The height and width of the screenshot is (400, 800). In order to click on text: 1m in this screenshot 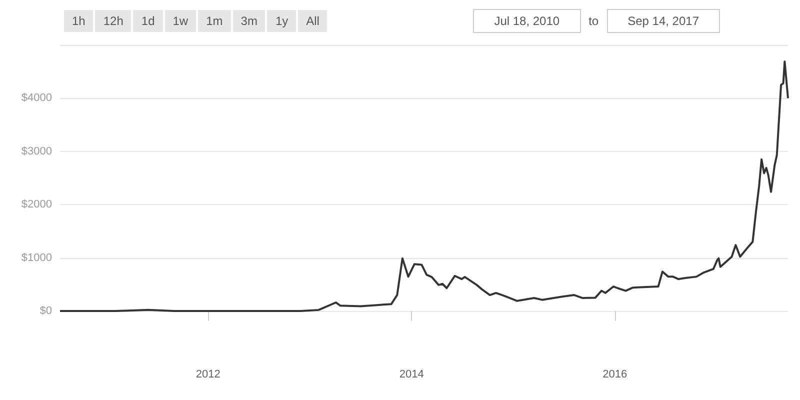, I will do `click(214, 21)`.